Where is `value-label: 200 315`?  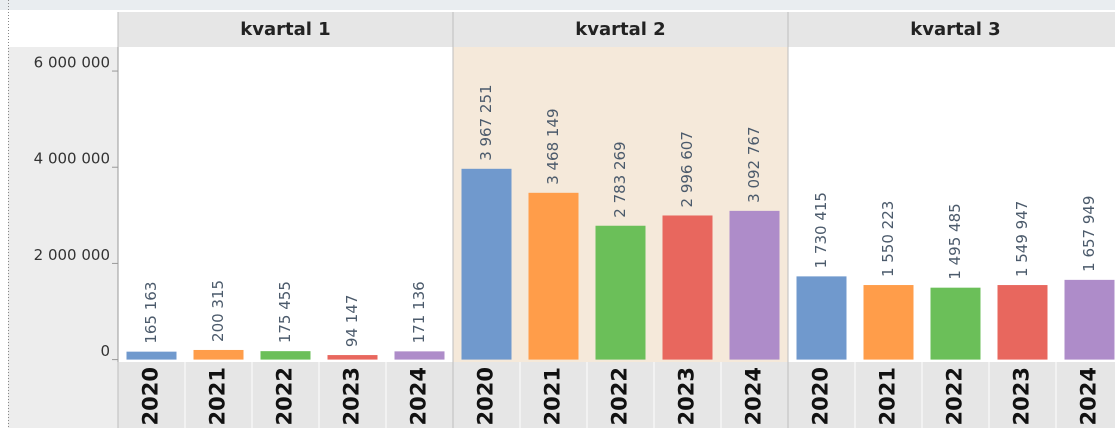 value-label: 200 315 is located at coordinates (218, 311).